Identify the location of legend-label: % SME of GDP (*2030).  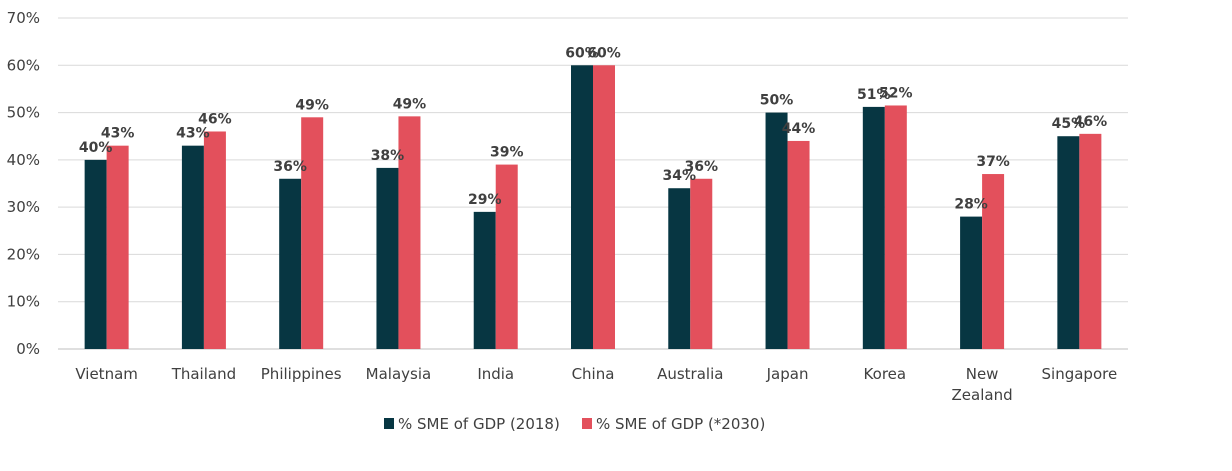
(680, 424).